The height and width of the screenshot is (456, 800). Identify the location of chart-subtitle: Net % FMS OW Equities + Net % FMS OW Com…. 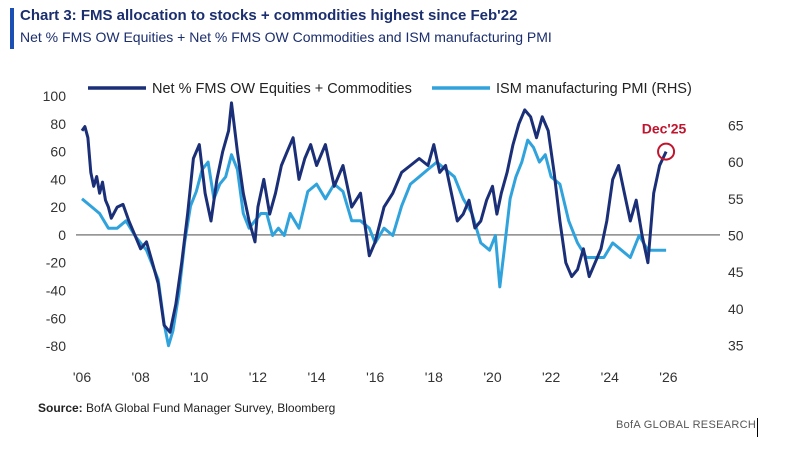
(286, 37).